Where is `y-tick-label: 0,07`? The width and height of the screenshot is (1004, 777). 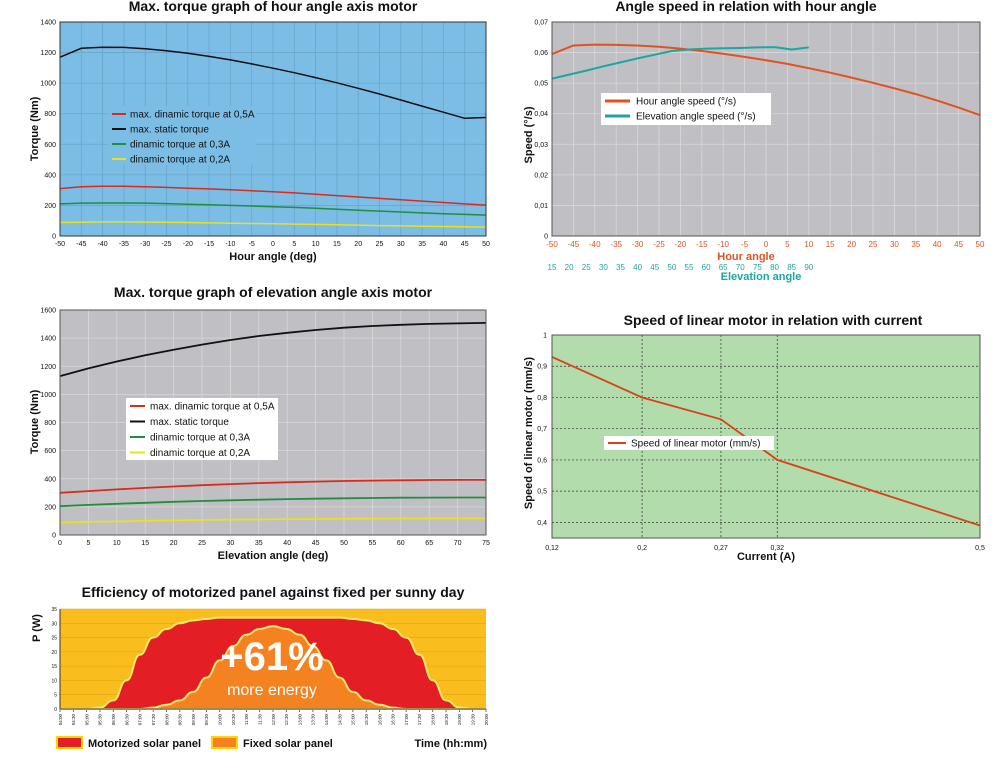 y-tick-label: 0,07 is located at coordinates (541, 23).